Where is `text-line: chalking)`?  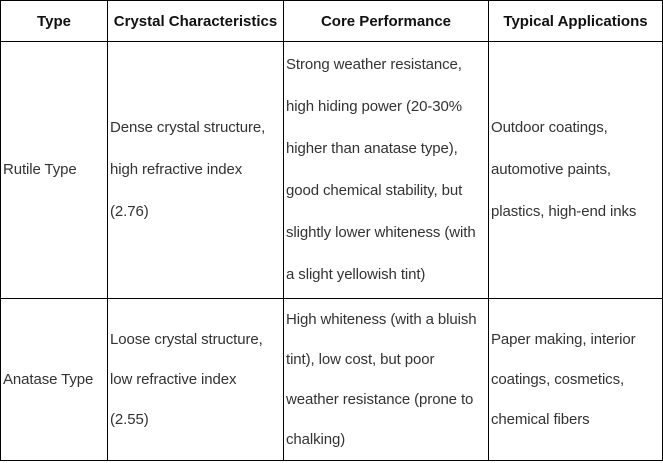 text-line: chalking) is located at coordinates (316, 439).